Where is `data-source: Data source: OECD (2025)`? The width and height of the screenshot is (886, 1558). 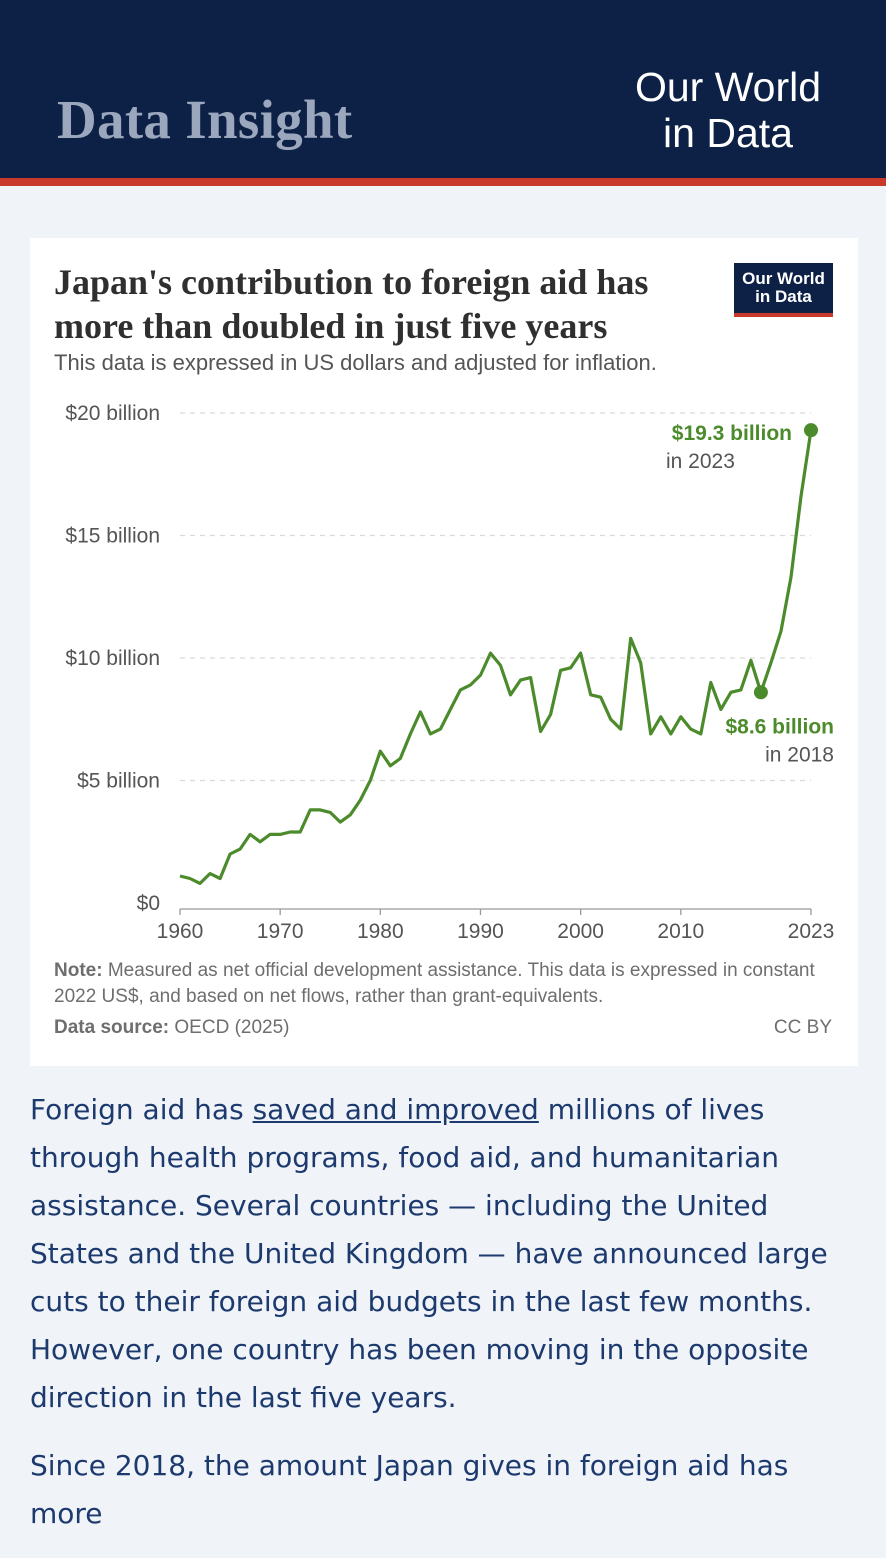 data-source: Data source: OECD (2025) is located at coordinates (172, 1028).